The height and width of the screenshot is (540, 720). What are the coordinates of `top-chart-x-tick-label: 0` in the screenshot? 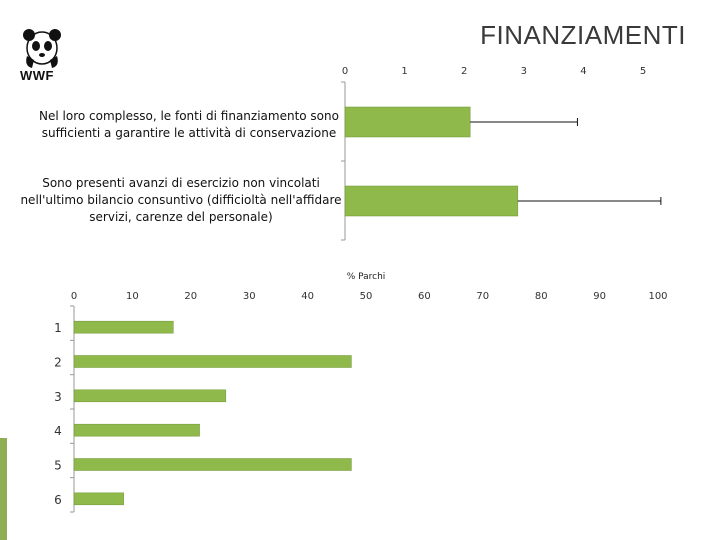 It's located at (345, 71).